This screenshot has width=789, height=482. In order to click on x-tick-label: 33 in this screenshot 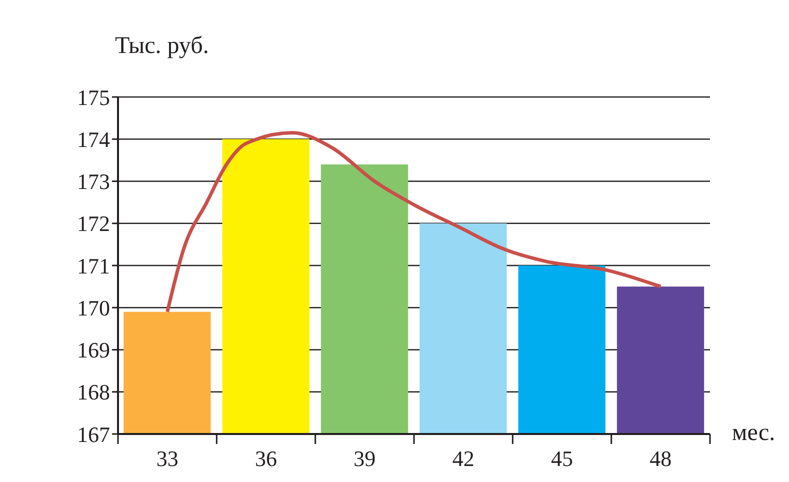, I will do `click(167, 458)`.